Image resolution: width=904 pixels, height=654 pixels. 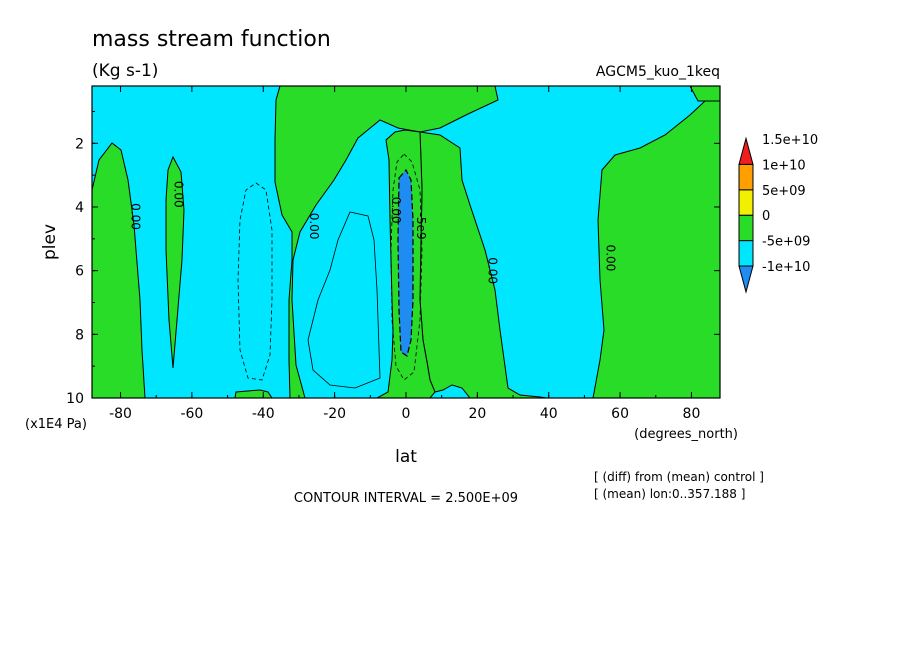 What do you see at coordinates (406, 414) in the screenshot?
I see `x-tick-label: 0` at bounding box center [406, 414].